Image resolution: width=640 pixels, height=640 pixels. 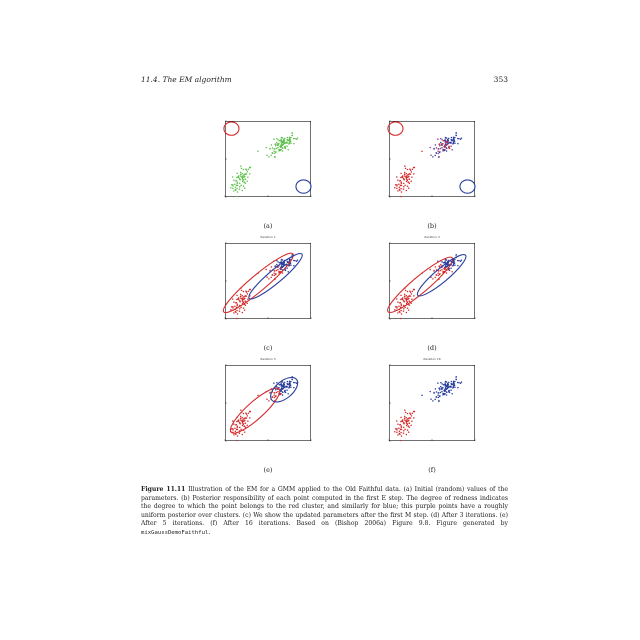 What do you see at coordinates (186, 79) in the screenshot?
I see `section-title: 11.4. The EM algorithm` at bounding box center [186, 79].